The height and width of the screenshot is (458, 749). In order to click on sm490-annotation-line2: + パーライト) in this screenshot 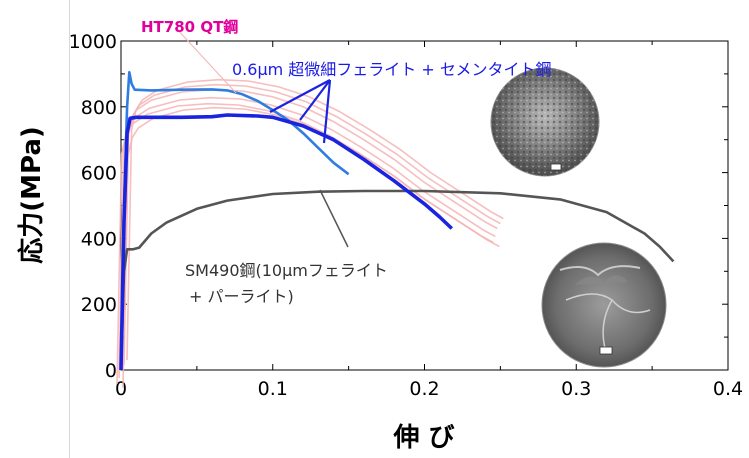, I will do `click(241, 296)`.